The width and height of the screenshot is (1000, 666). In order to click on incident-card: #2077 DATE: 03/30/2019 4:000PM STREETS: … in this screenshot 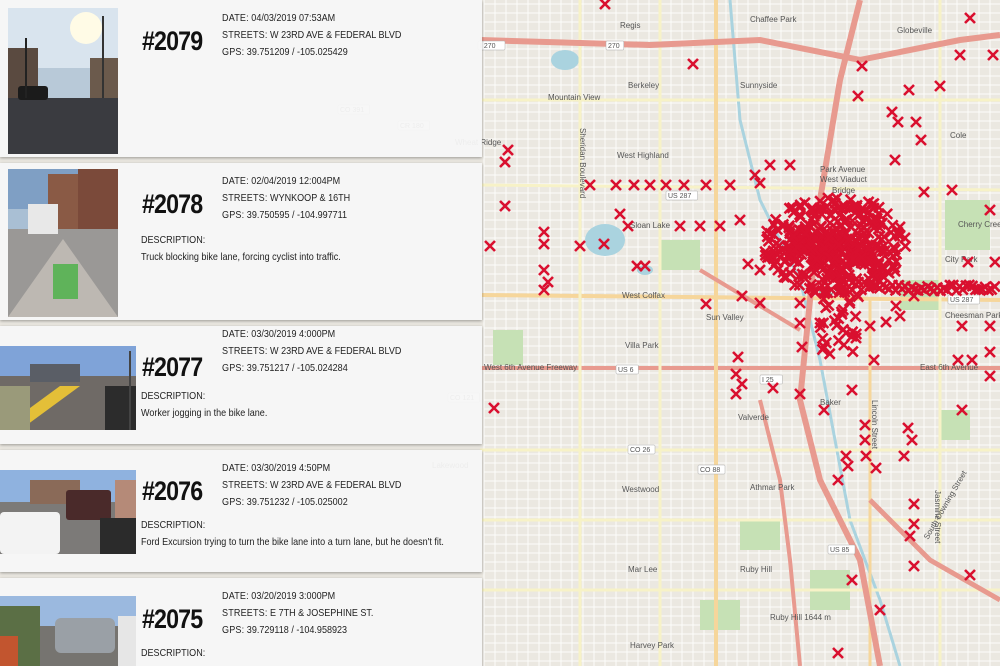, I will do `click(241, 385)`.